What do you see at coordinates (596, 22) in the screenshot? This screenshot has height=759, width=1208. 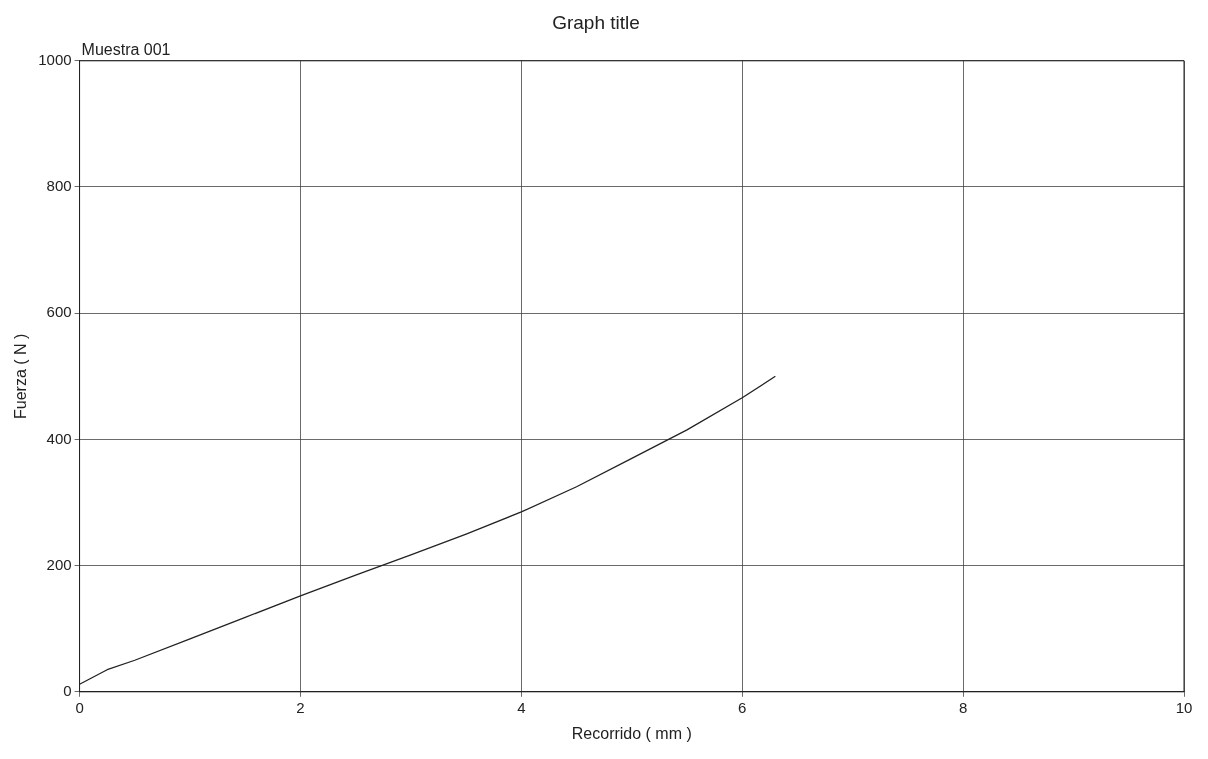 I see `chart-title: Graph title` at bounding box center [596, 22].